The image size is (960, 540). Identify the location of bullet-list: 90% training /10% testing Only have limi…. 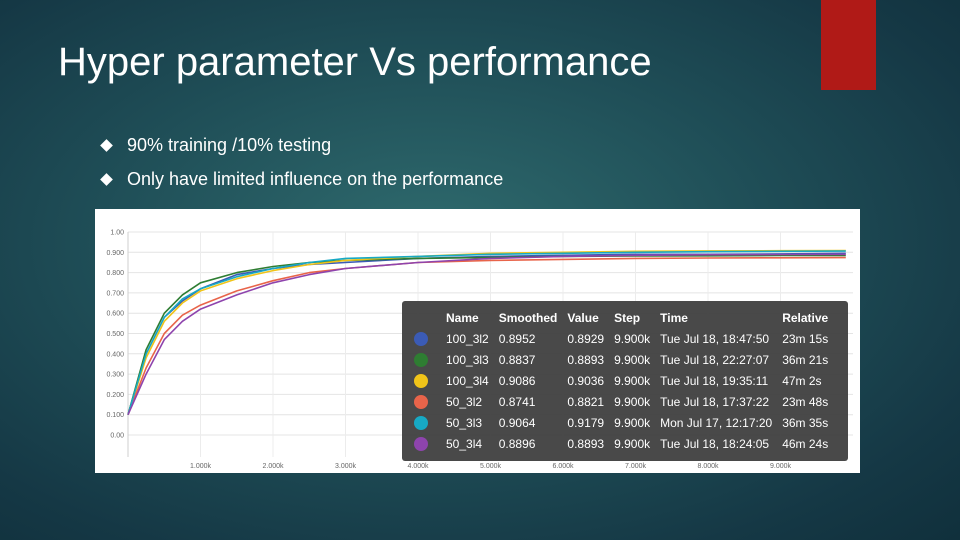
(301, 162).